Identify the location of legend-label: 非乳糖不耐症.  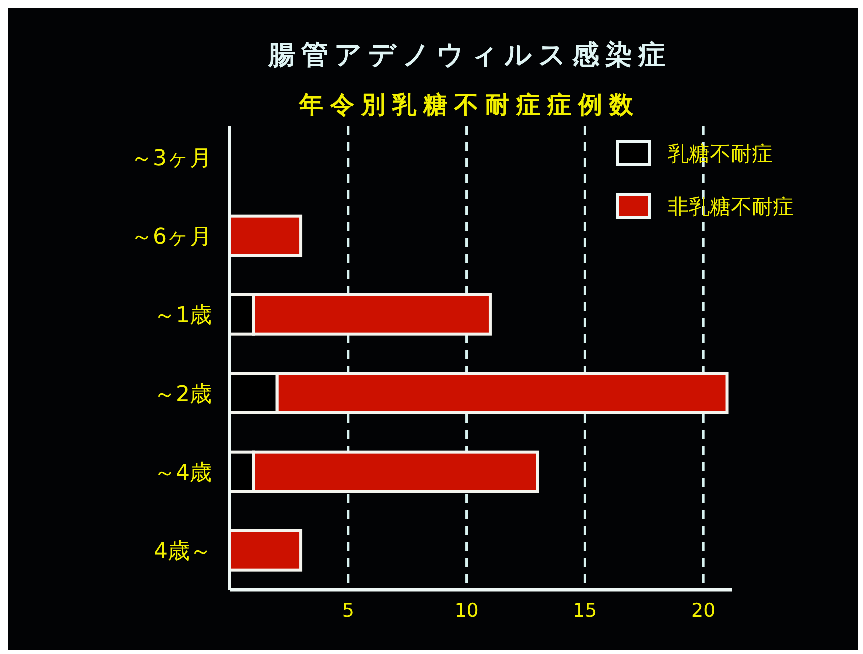
(731, 207).